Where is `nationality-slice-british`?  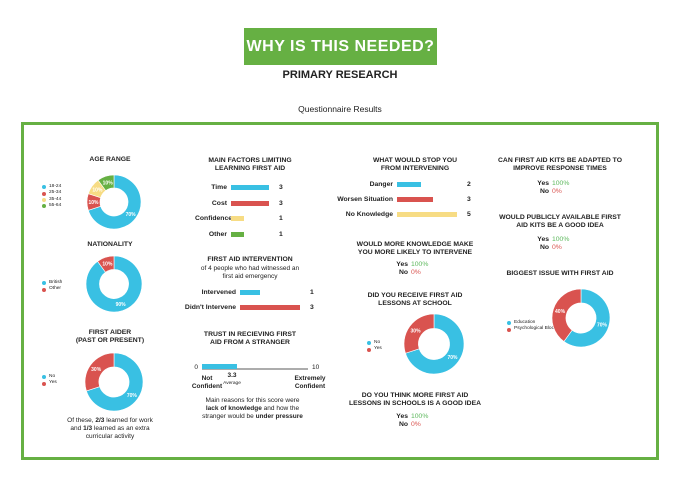
nationality-slice-british is located at coordinates (114, 284).